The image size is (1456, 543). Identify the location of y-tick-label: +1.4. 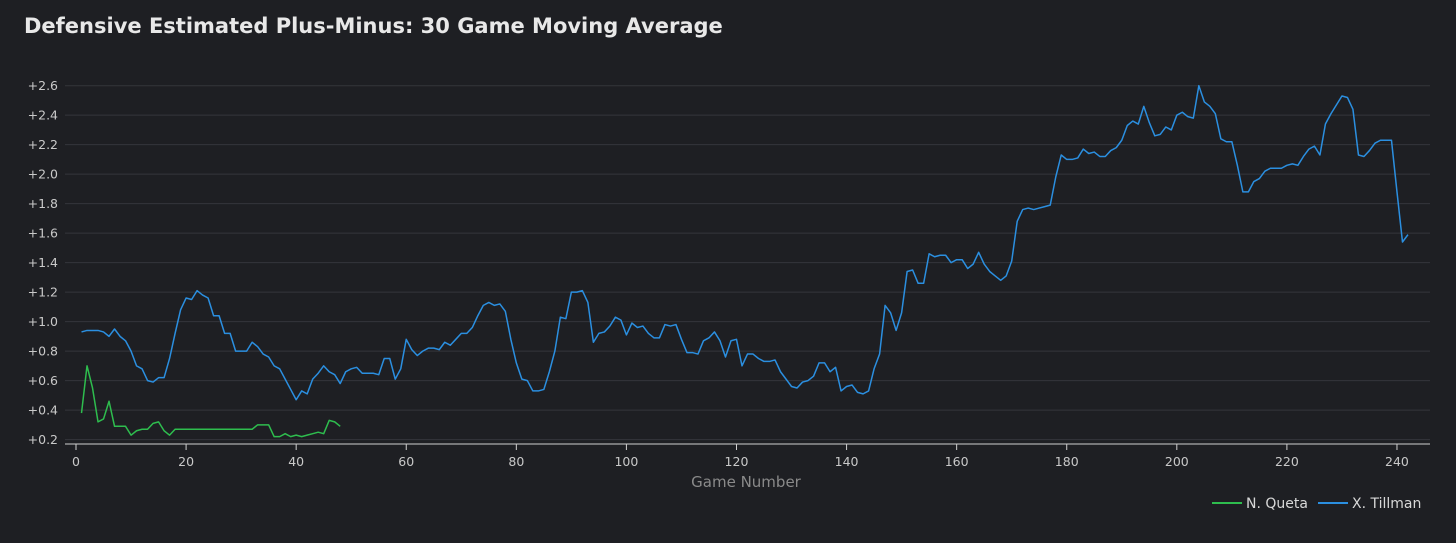
(43, 262).